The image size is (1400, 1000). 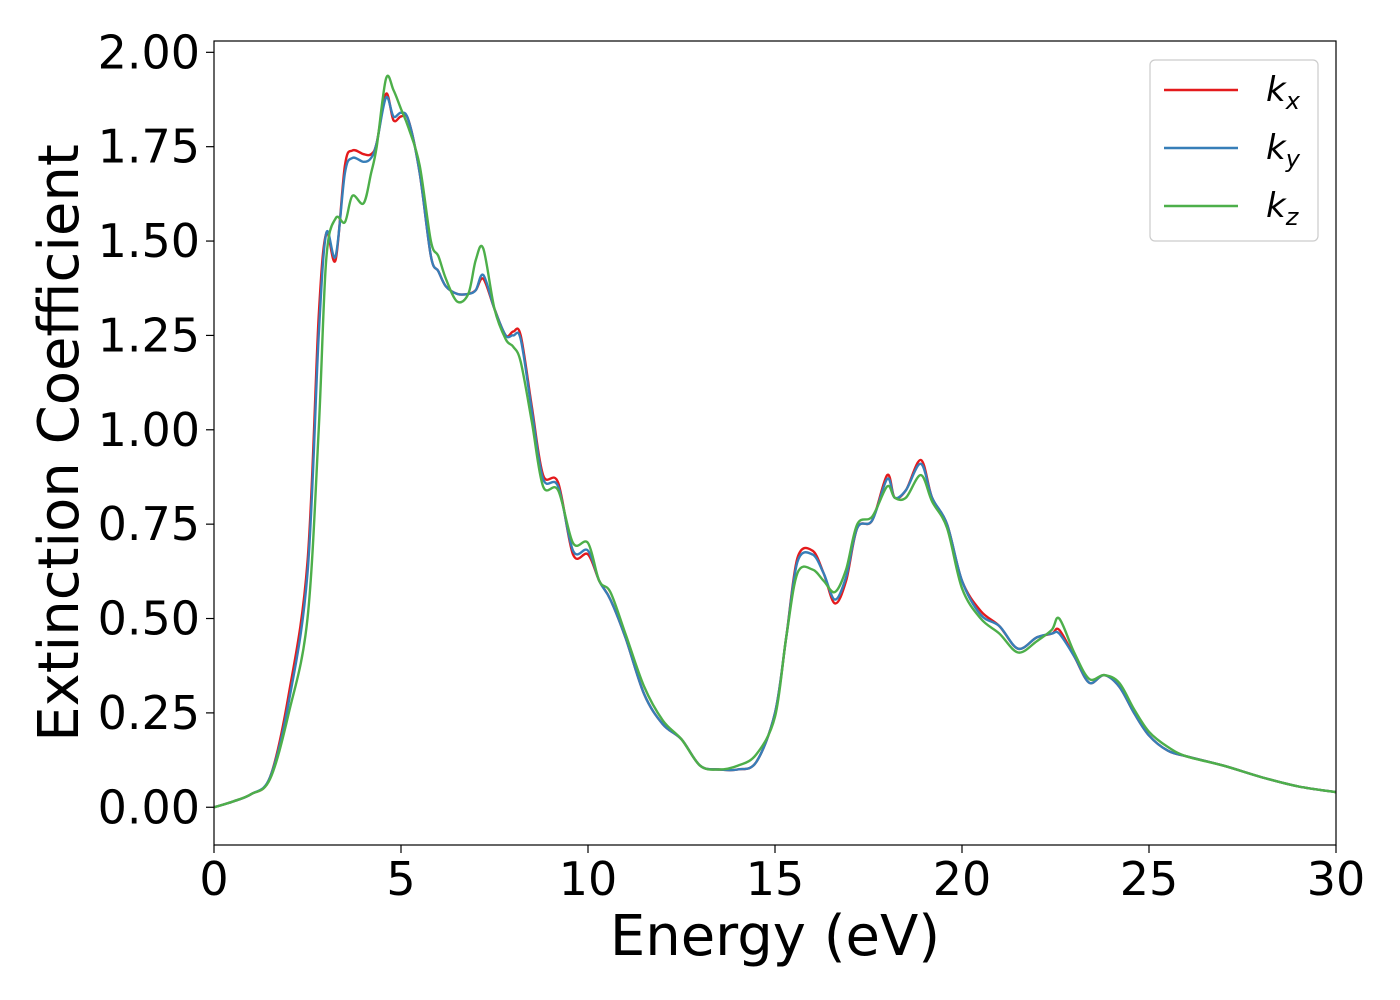 I want to click on legend-label-kz: kz, so click(x=1283, y=208).